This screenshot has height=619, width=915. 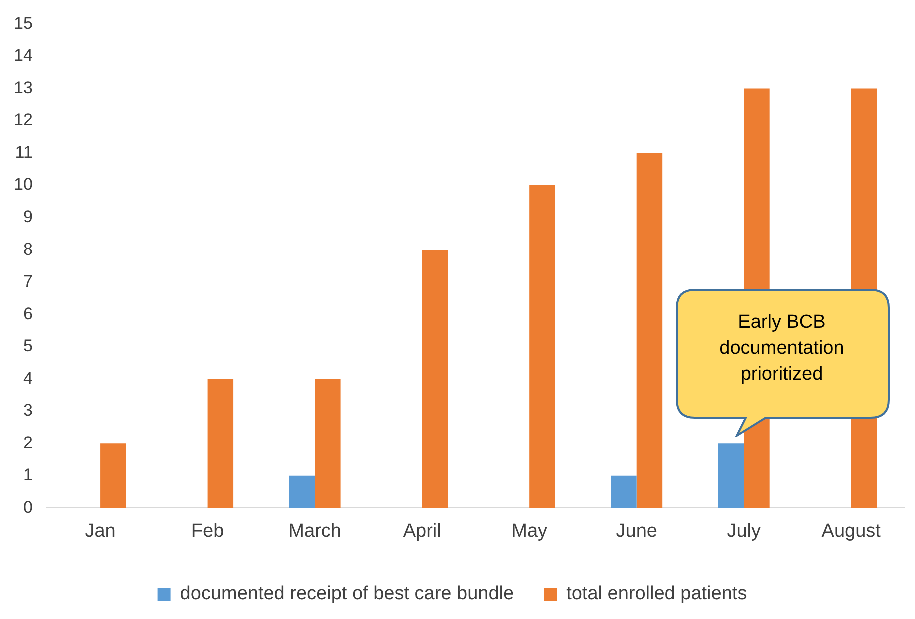 What do you see at coordinates (347, 594) in the screenshot?
I see `legend-label: documented receipt of best care bundle` at bounding box center [347, 594].